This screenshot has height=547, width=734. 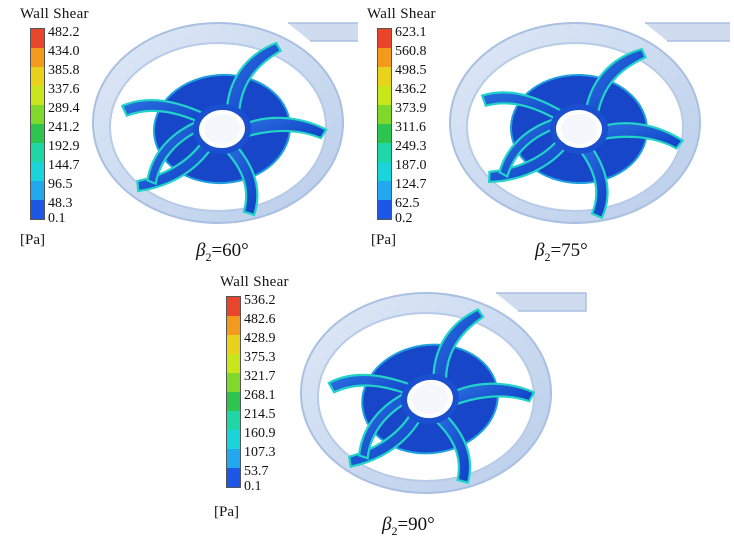 I want to click on tick-label: 623.1, so click(x=411, y=32).